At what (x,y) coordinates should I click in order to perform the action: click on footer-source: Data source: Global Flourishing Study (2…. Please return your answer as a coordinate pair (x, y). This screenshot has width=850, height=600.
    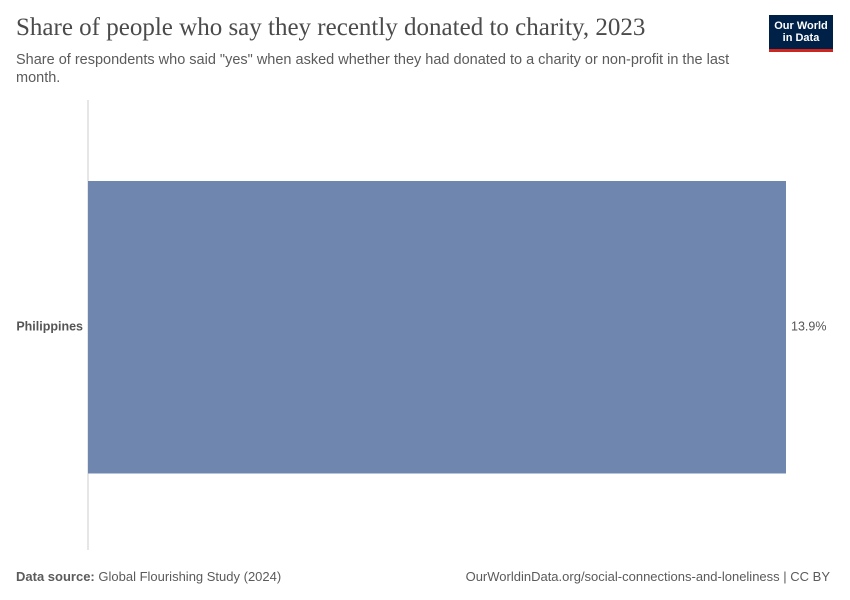
    Looking at the image, I should click on (148, 576).